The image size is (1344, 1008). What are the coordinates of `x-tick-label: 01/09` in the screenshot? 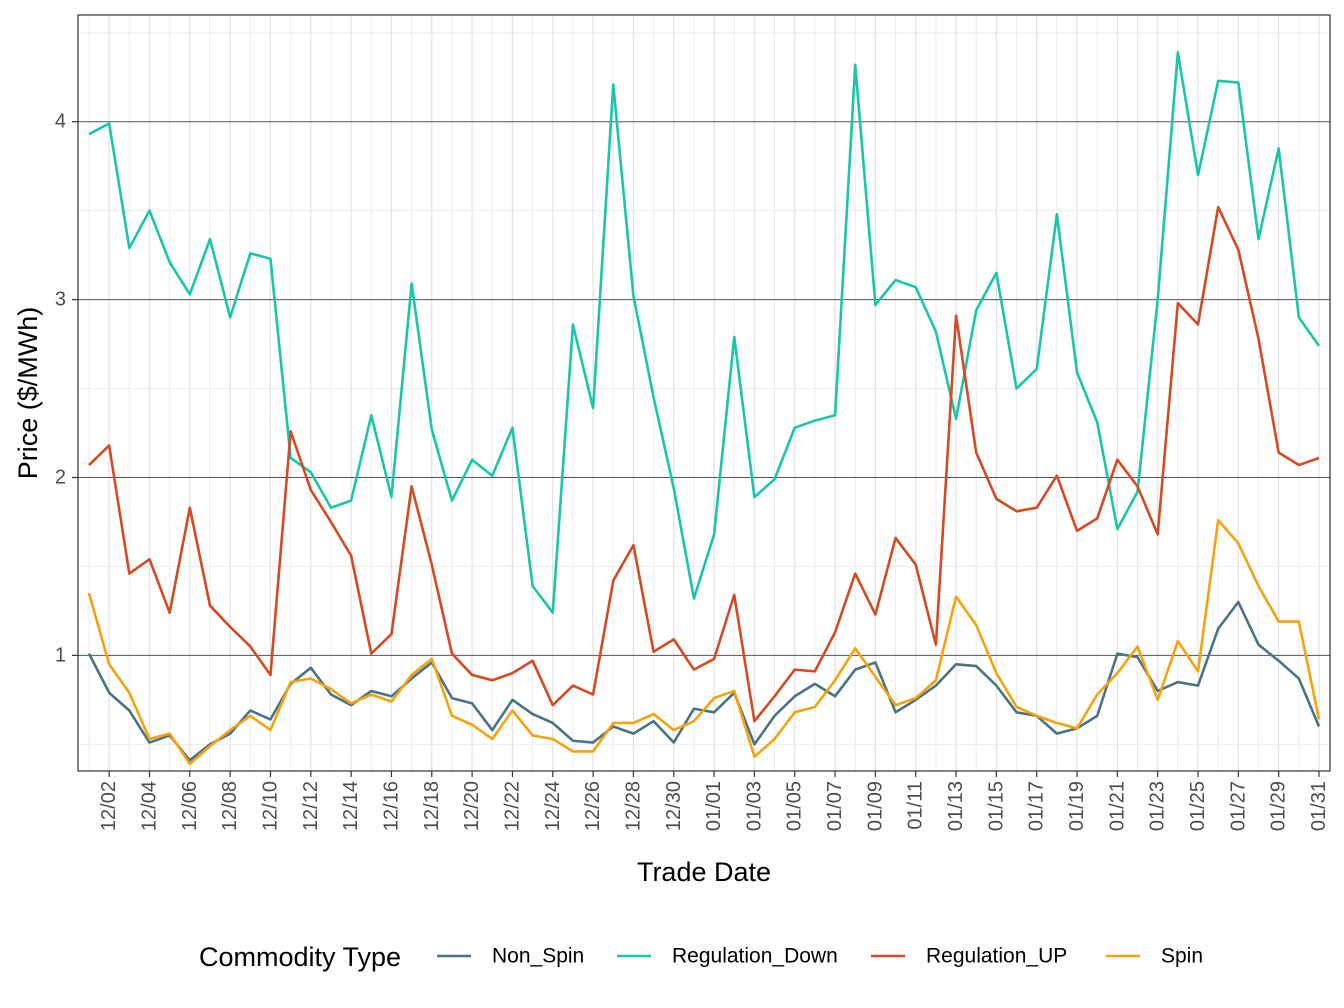 It's located at (875, 806).